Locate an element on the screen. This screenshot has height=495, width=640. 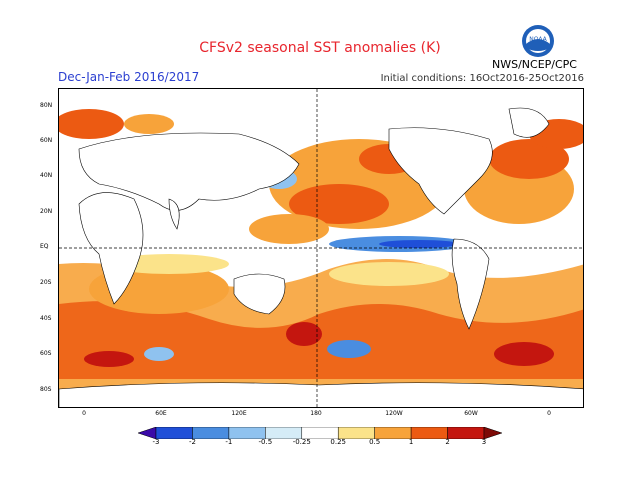
colorbar-tick-label: -1 is located at coordinates (229, 442).